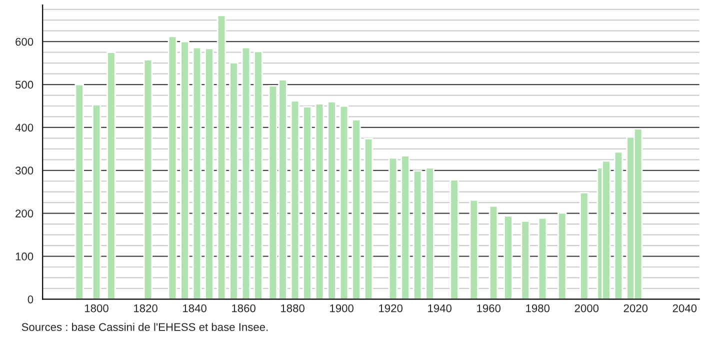 This screenshot has height=340, width=710. What do you see at coordinates (25, 214) in the screenshot?
I see `y-tick-label: 200` at bounding box center [25, 214].